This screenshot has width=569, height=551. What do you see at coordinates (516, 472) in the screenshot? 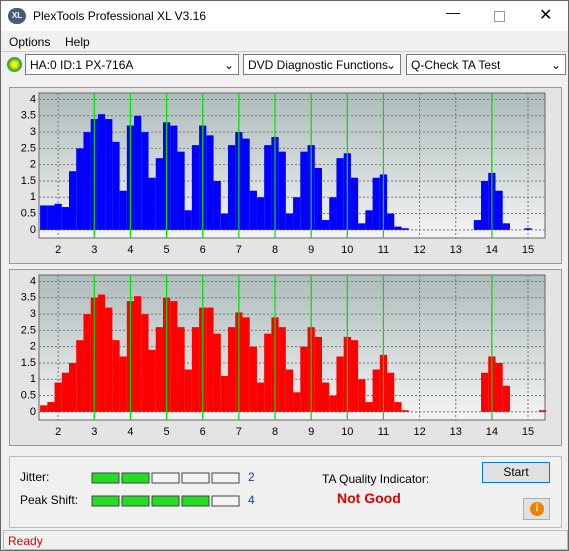
I see `start-button: Start` at bounding box center [516, 472].